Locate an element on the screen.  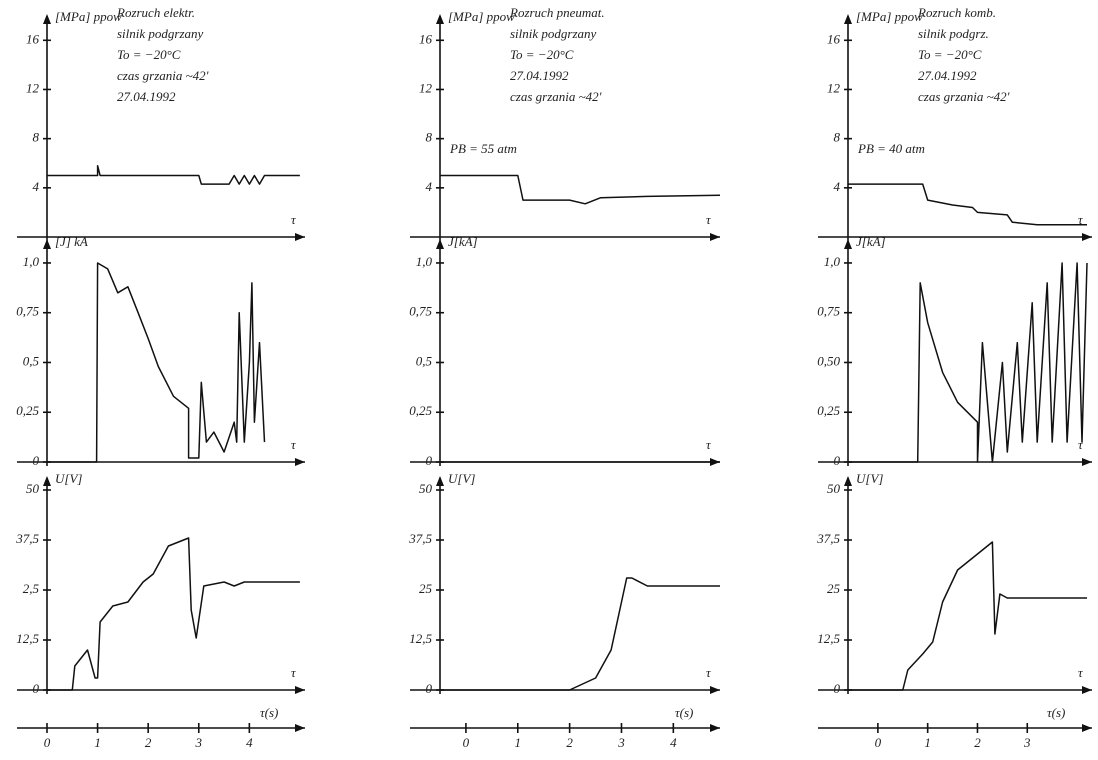
annotation: silnik podgrz. is located at coordinates (953, 33).